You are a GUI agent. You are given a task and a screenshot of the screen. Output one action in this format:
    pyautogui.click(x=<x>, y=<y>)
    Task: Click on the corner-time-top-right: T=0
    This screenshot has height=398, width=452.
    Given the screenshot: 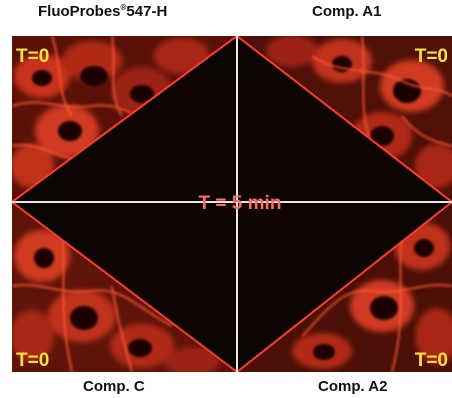 What is the action you would take?
    pyautogui.click(x=431, y=56)
    